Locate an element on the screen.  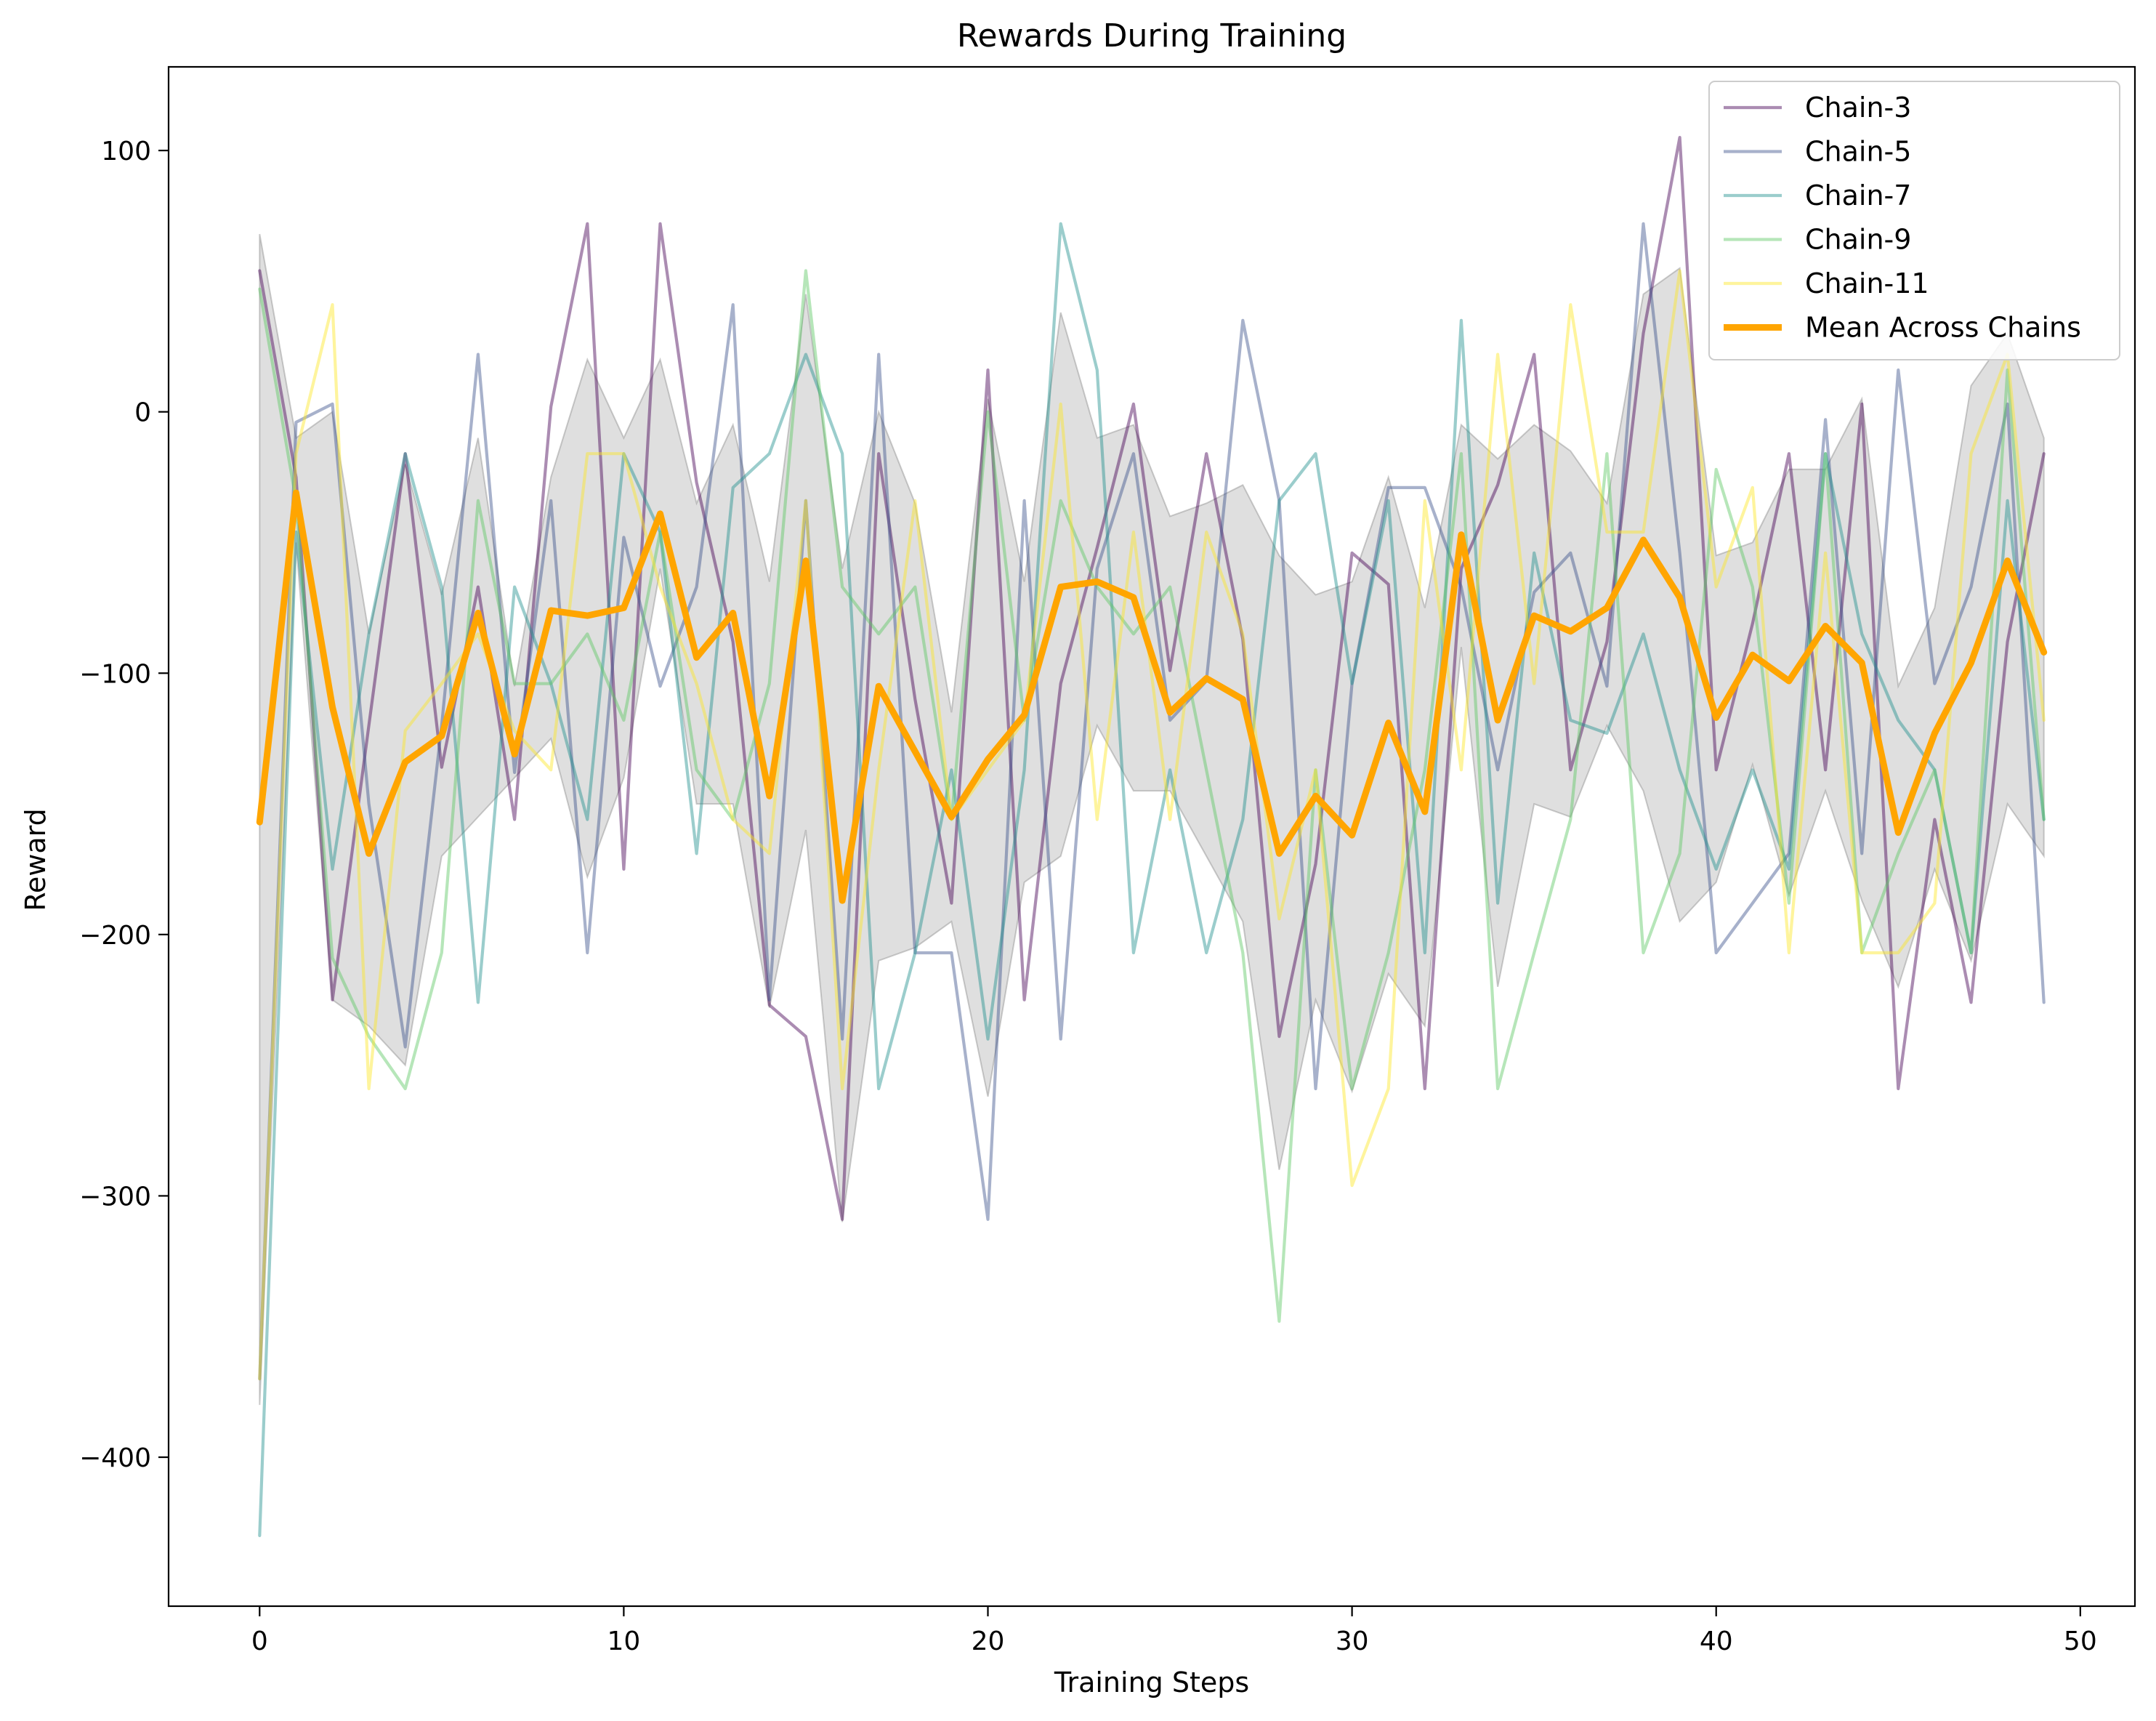
chart-title: Rewards During Training is located at coordinates (1152, 36).